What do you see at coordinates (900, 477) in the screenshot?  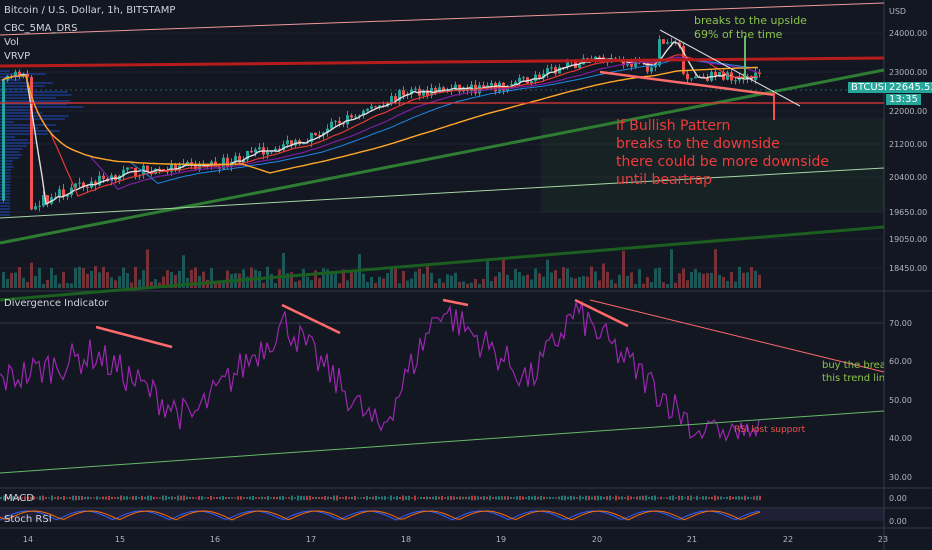 I see `rsi-tick-label: 30.00` at bounding box center [900, 477].